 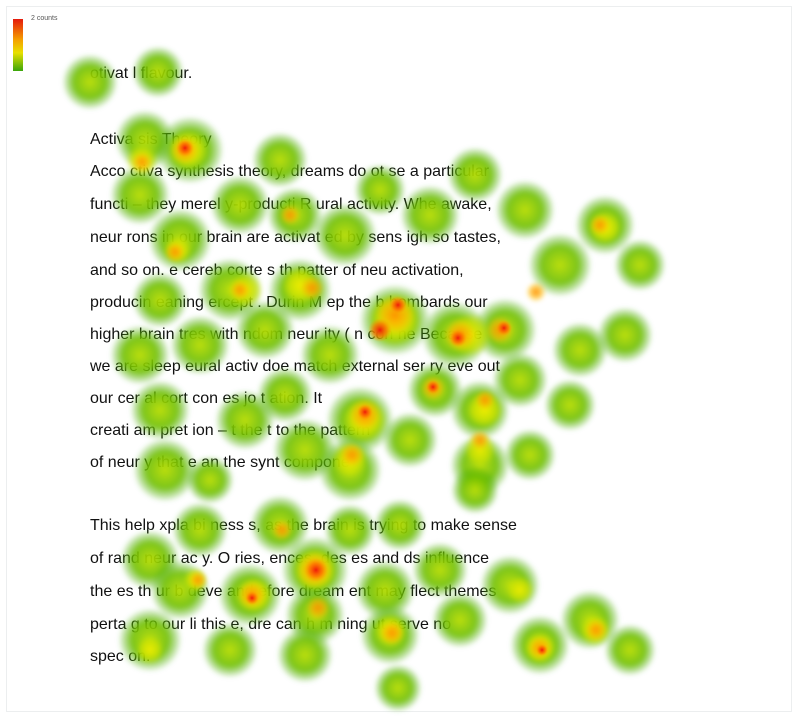 I want to click on heatmap-legend: 2 counts, so click(x=35, y=43).